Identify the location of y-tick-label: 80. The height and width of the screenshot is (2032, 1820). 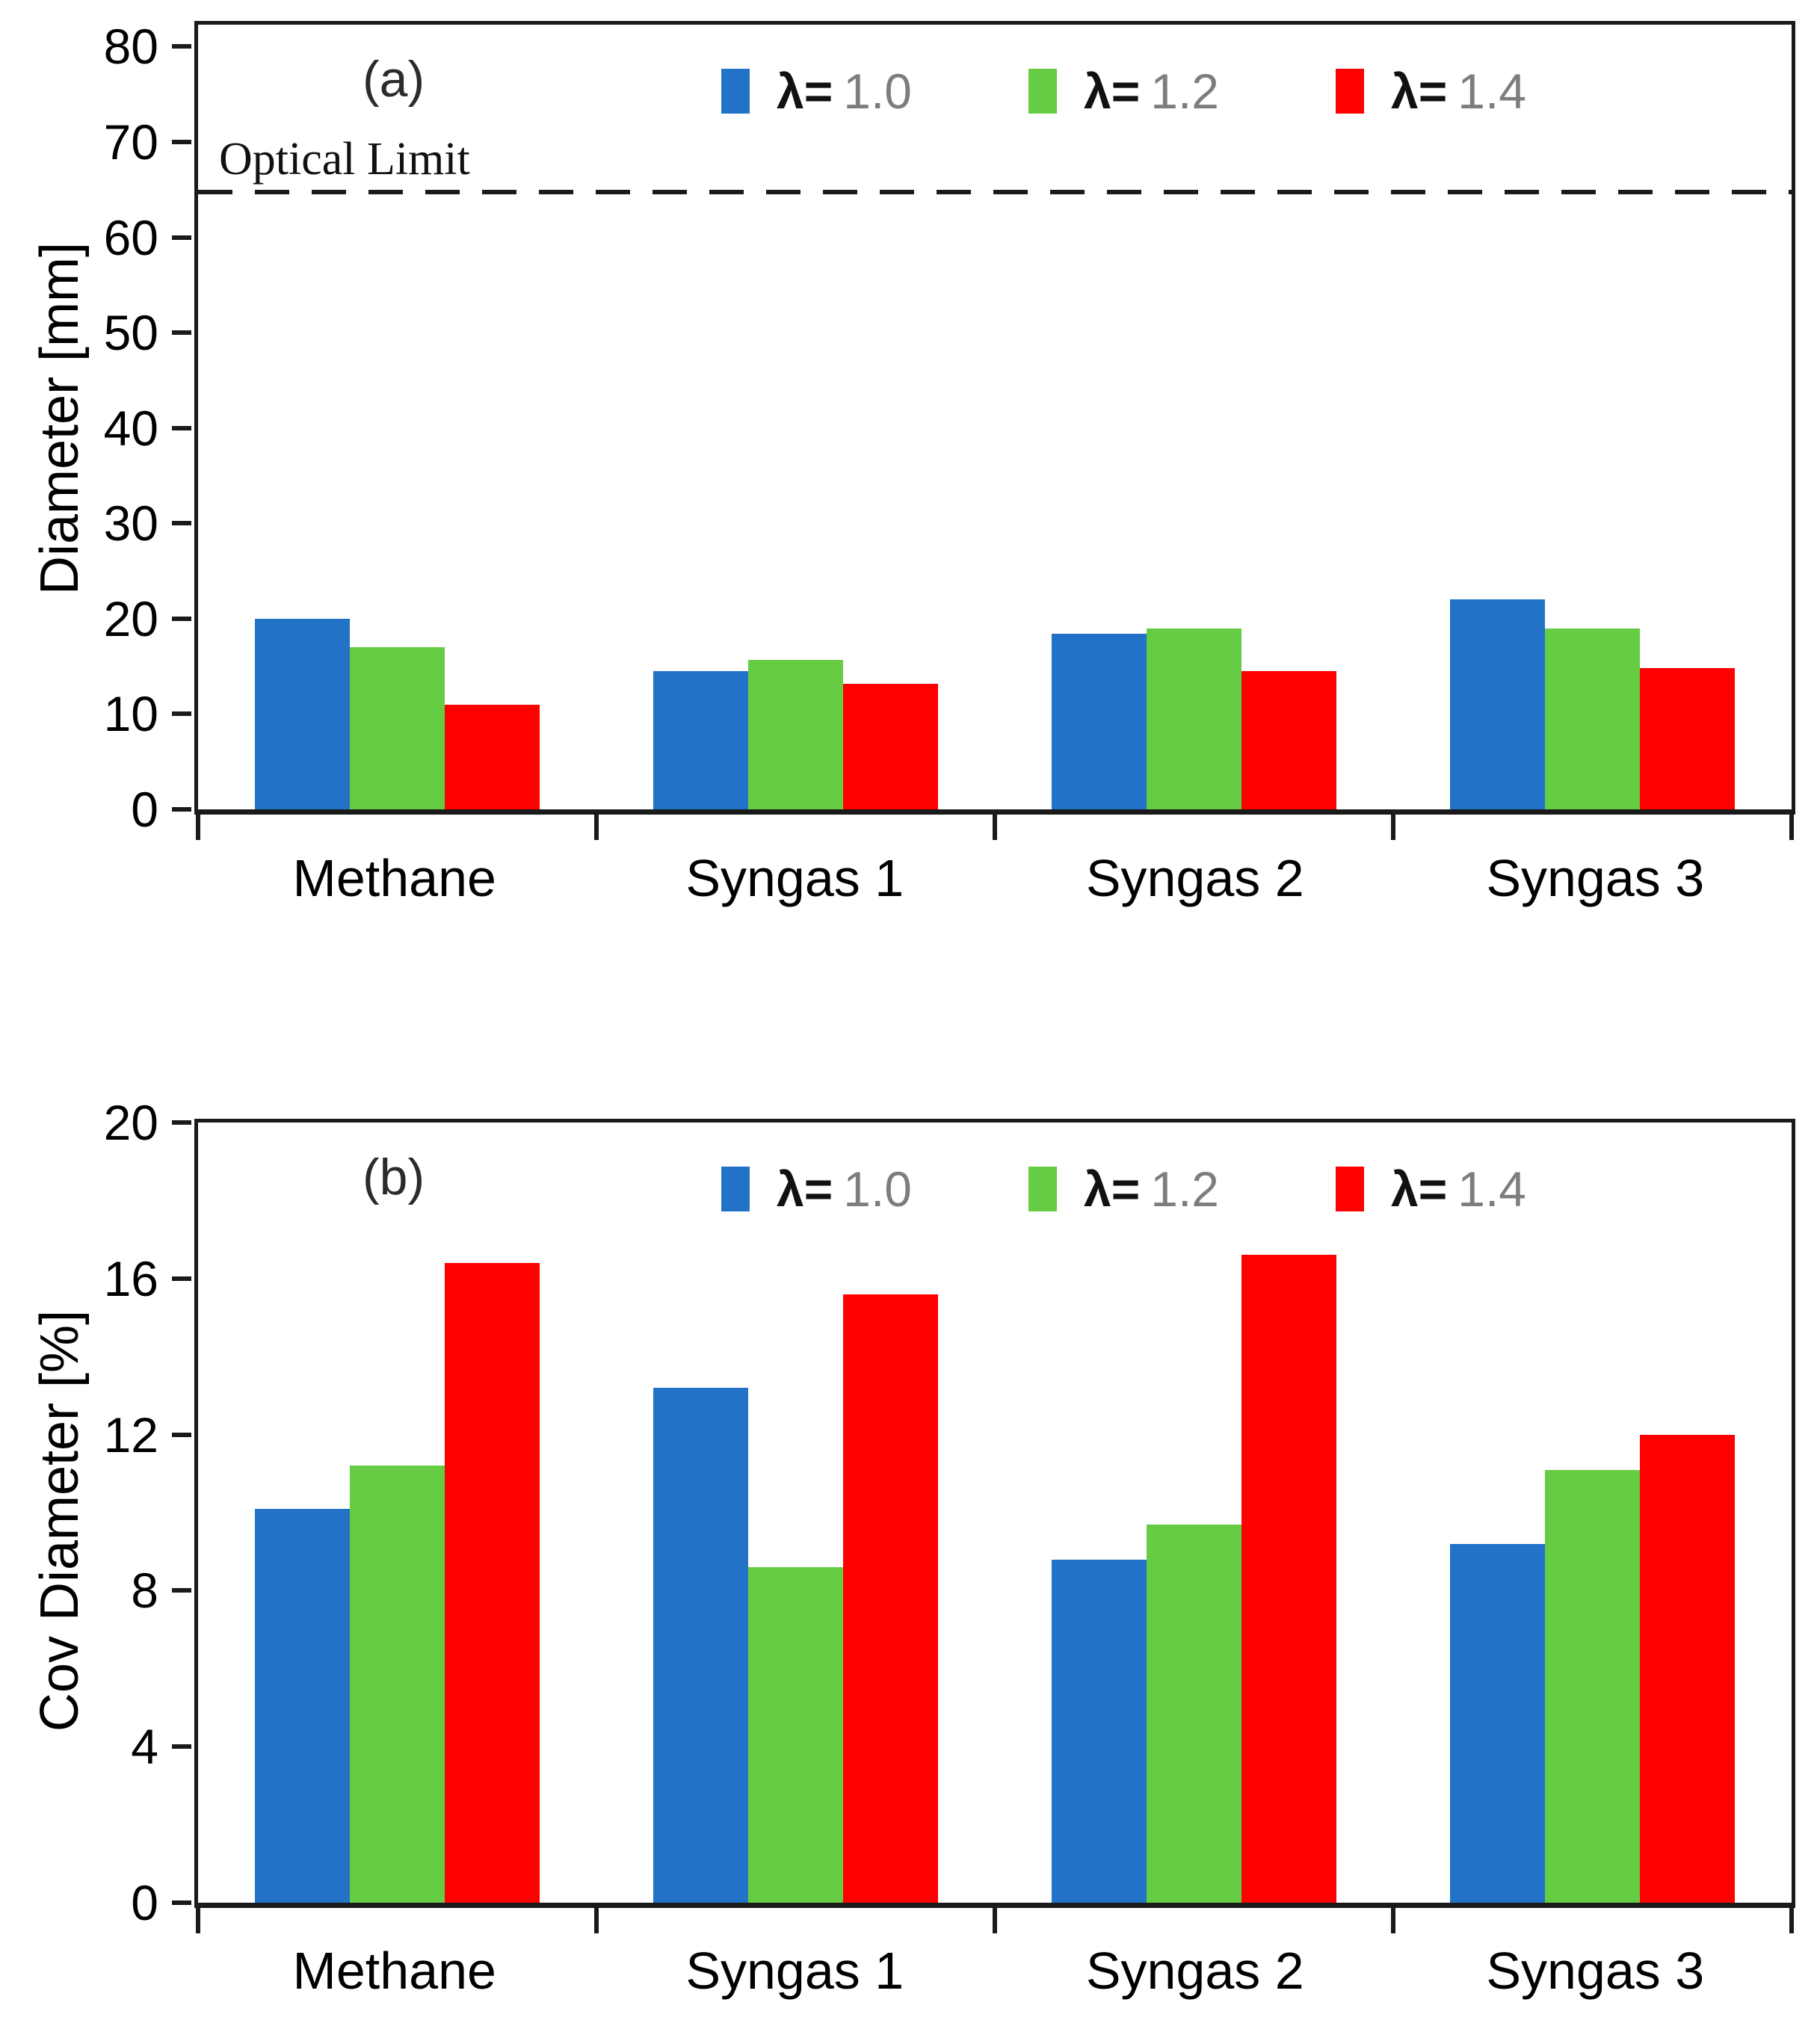
(130, 47).